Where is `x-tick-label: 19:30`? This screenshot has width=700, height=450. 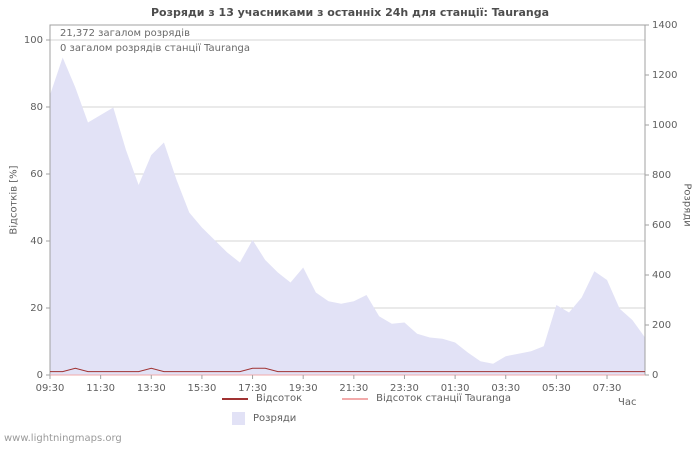 x-tick-label: 19:30 is located at coordinates (303, 388).